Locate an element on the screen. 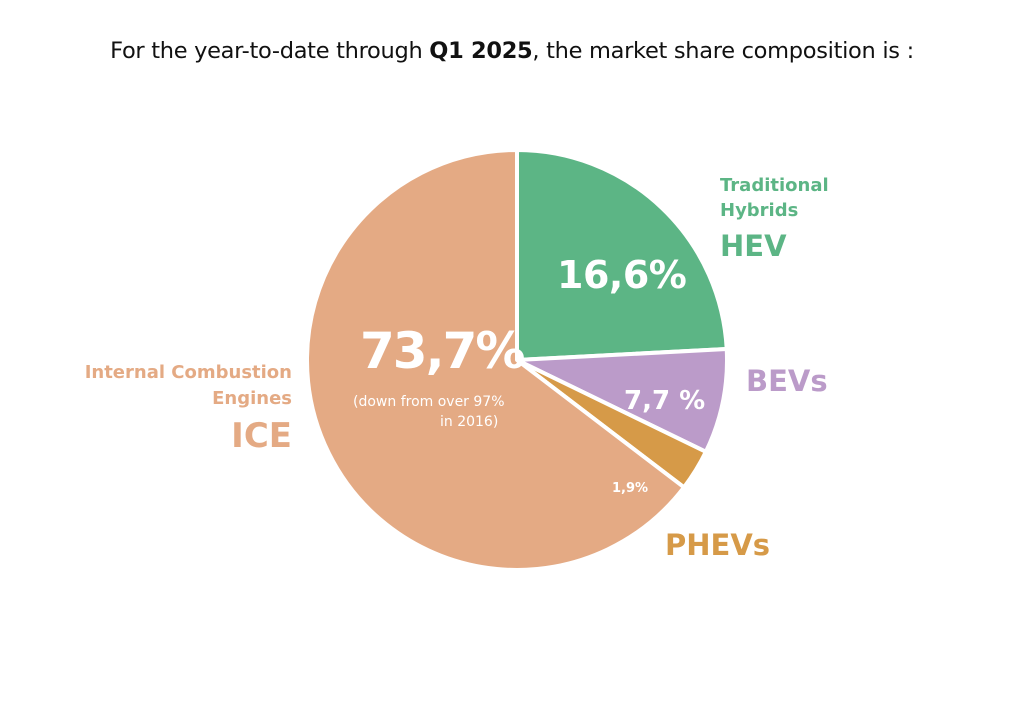  ice-note-line2: in 2016) is located at coordinates (469, 422).